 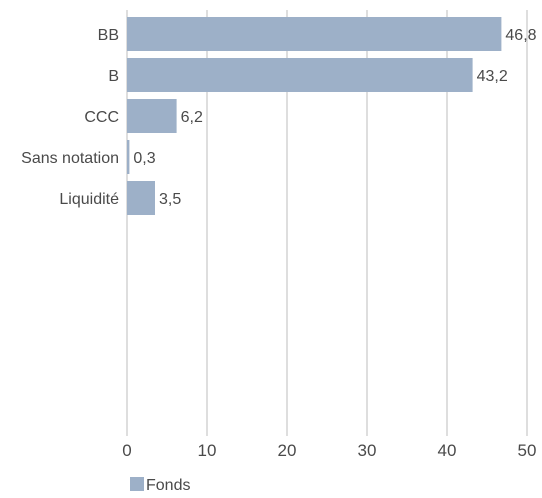 I want to click on category-label: BB, so click(x=108, y=35).